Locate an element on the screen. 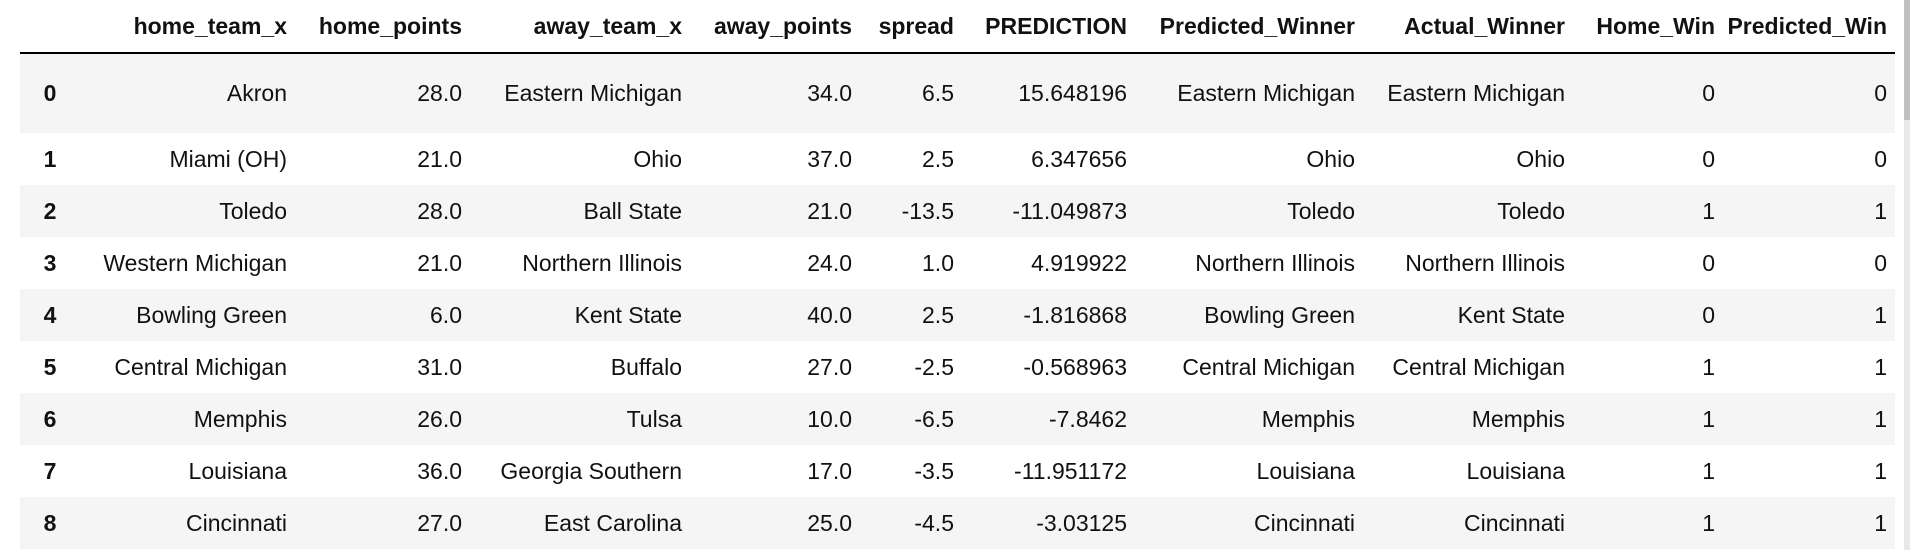  spread-cell: -3.5 is located at coordinates (934, 470).